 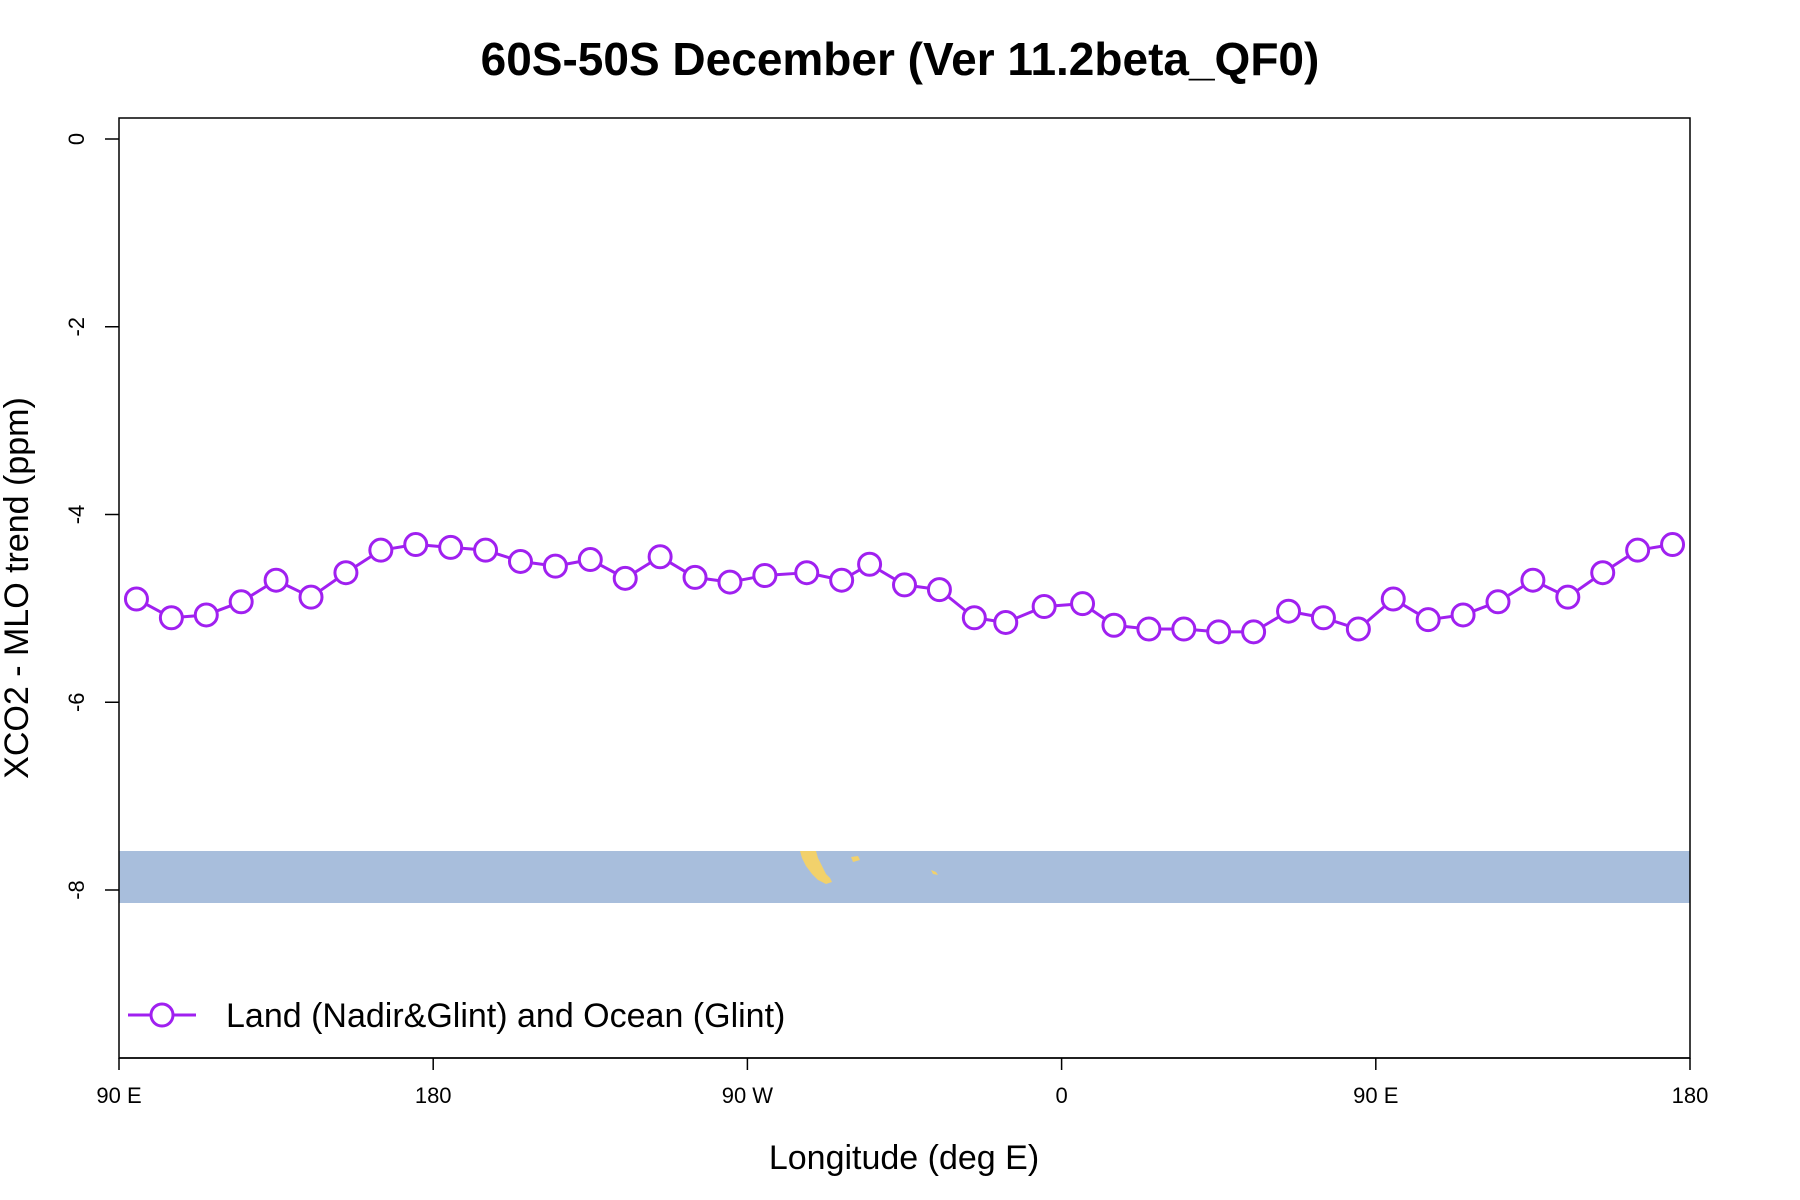 What do you see at coordinates (748, 1095) in the screenshot?
I see `x-tick-label: 90 W` at bounding box center [748, 1095].